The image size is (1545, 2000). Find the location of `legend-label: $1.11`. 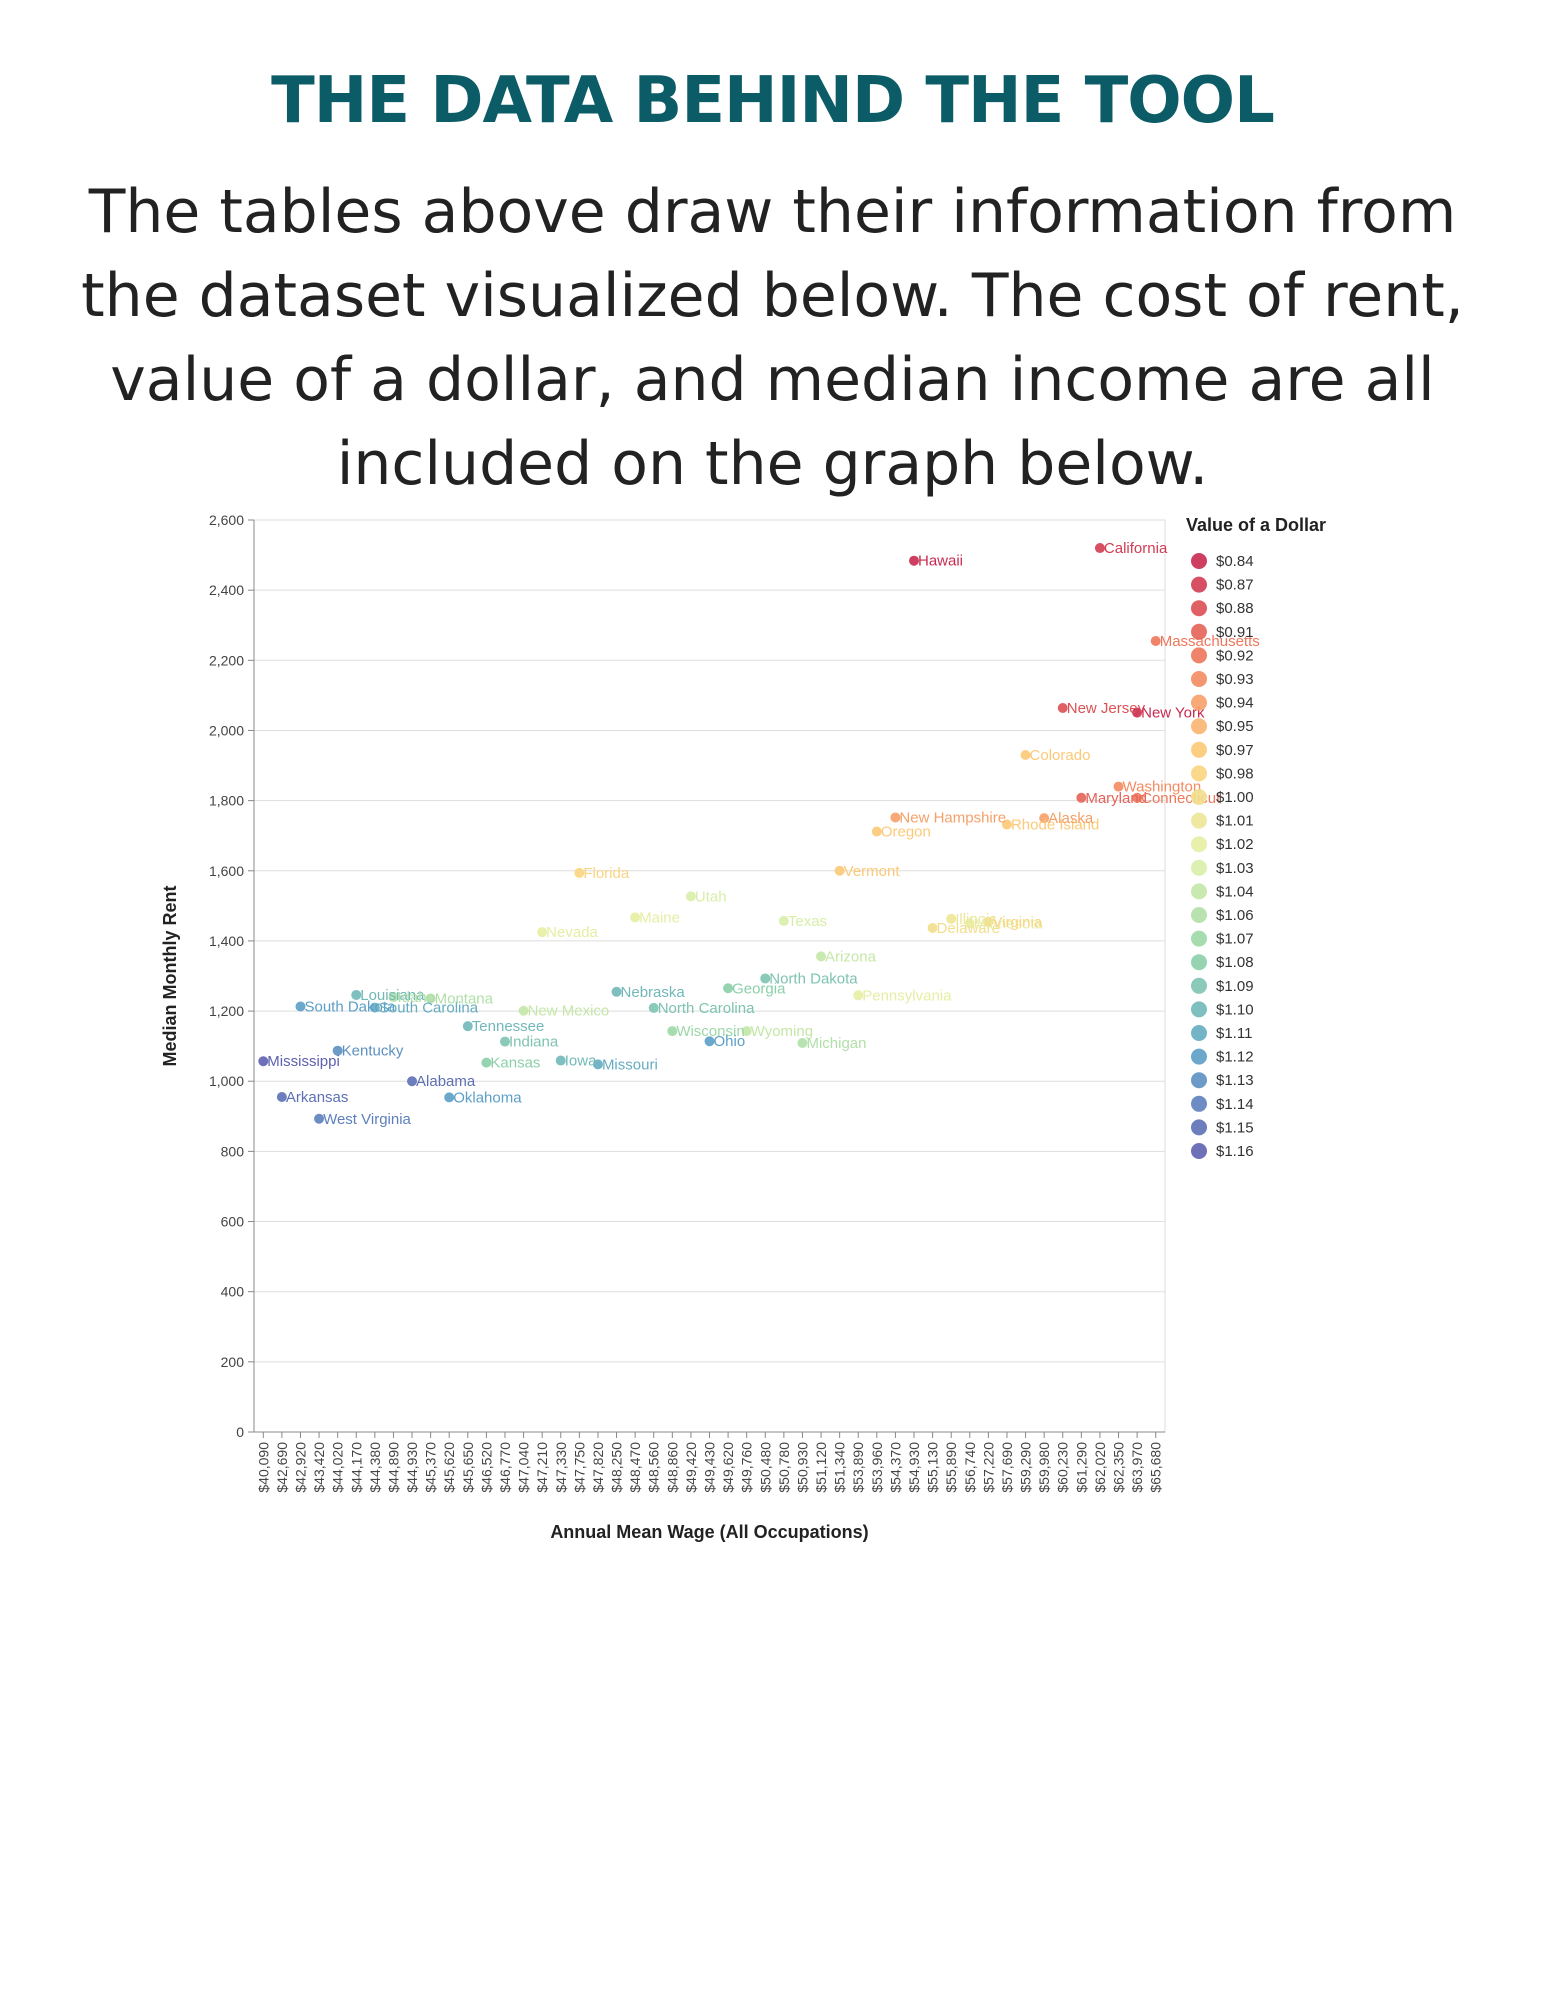

legend-label: $1.11 is located at coordinates (1234, 1033).